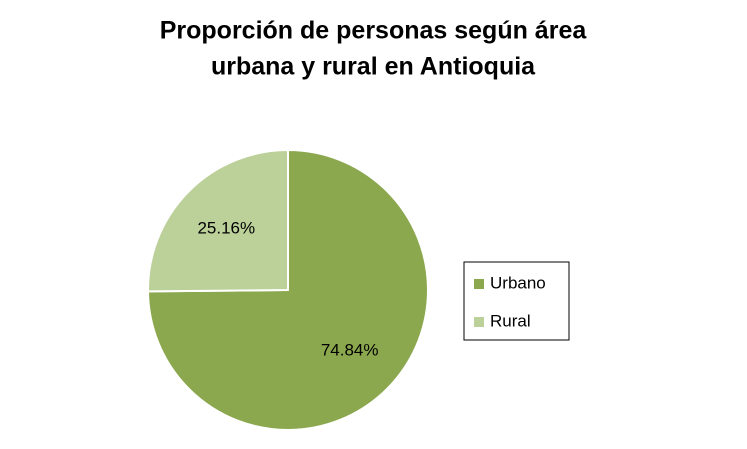 The height and width of the screenshot is (449, 747). Describe the element at coordinates (516, 301) in the screenshot. I see `legend: Urbano Rural` at that location.